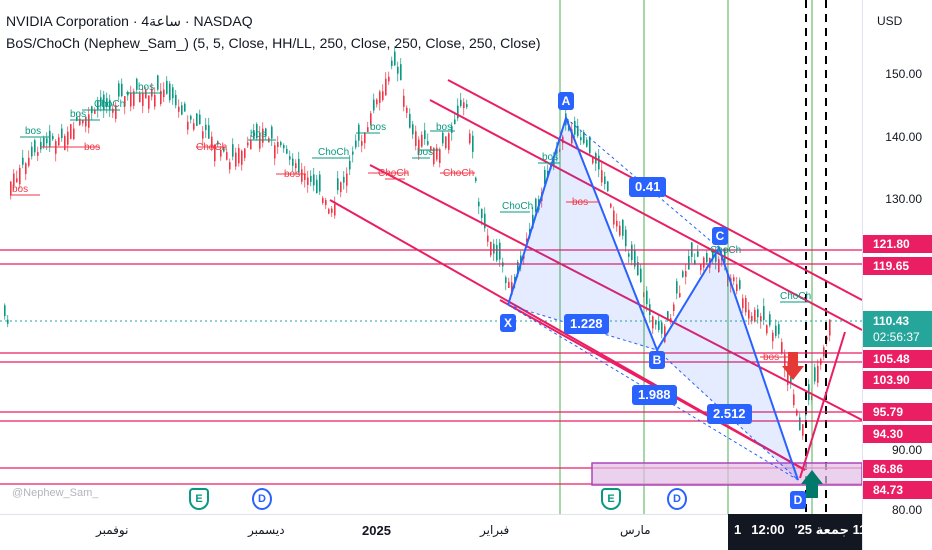  Describe the element at coordinates (129, 21) in the screenshot. I see `symbol-title: NVIDIA Corporation · 4ساعة · NASDAQ` at that location.